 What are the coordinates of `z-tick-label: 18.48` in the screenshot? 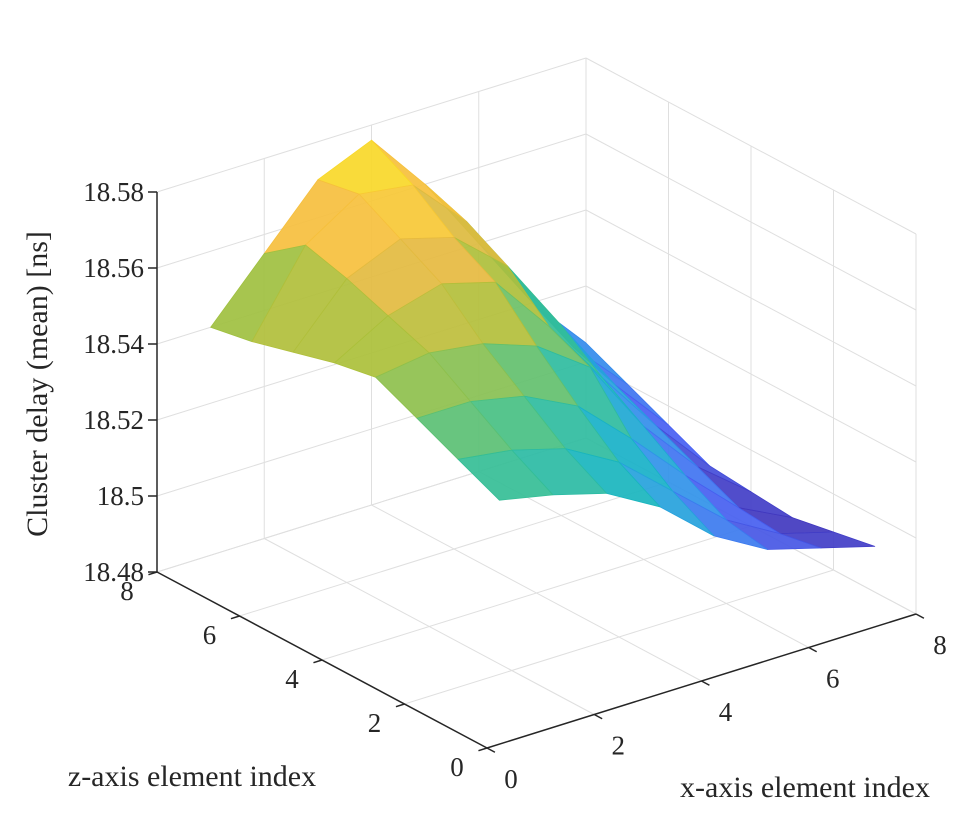 It's located at (113, 572).